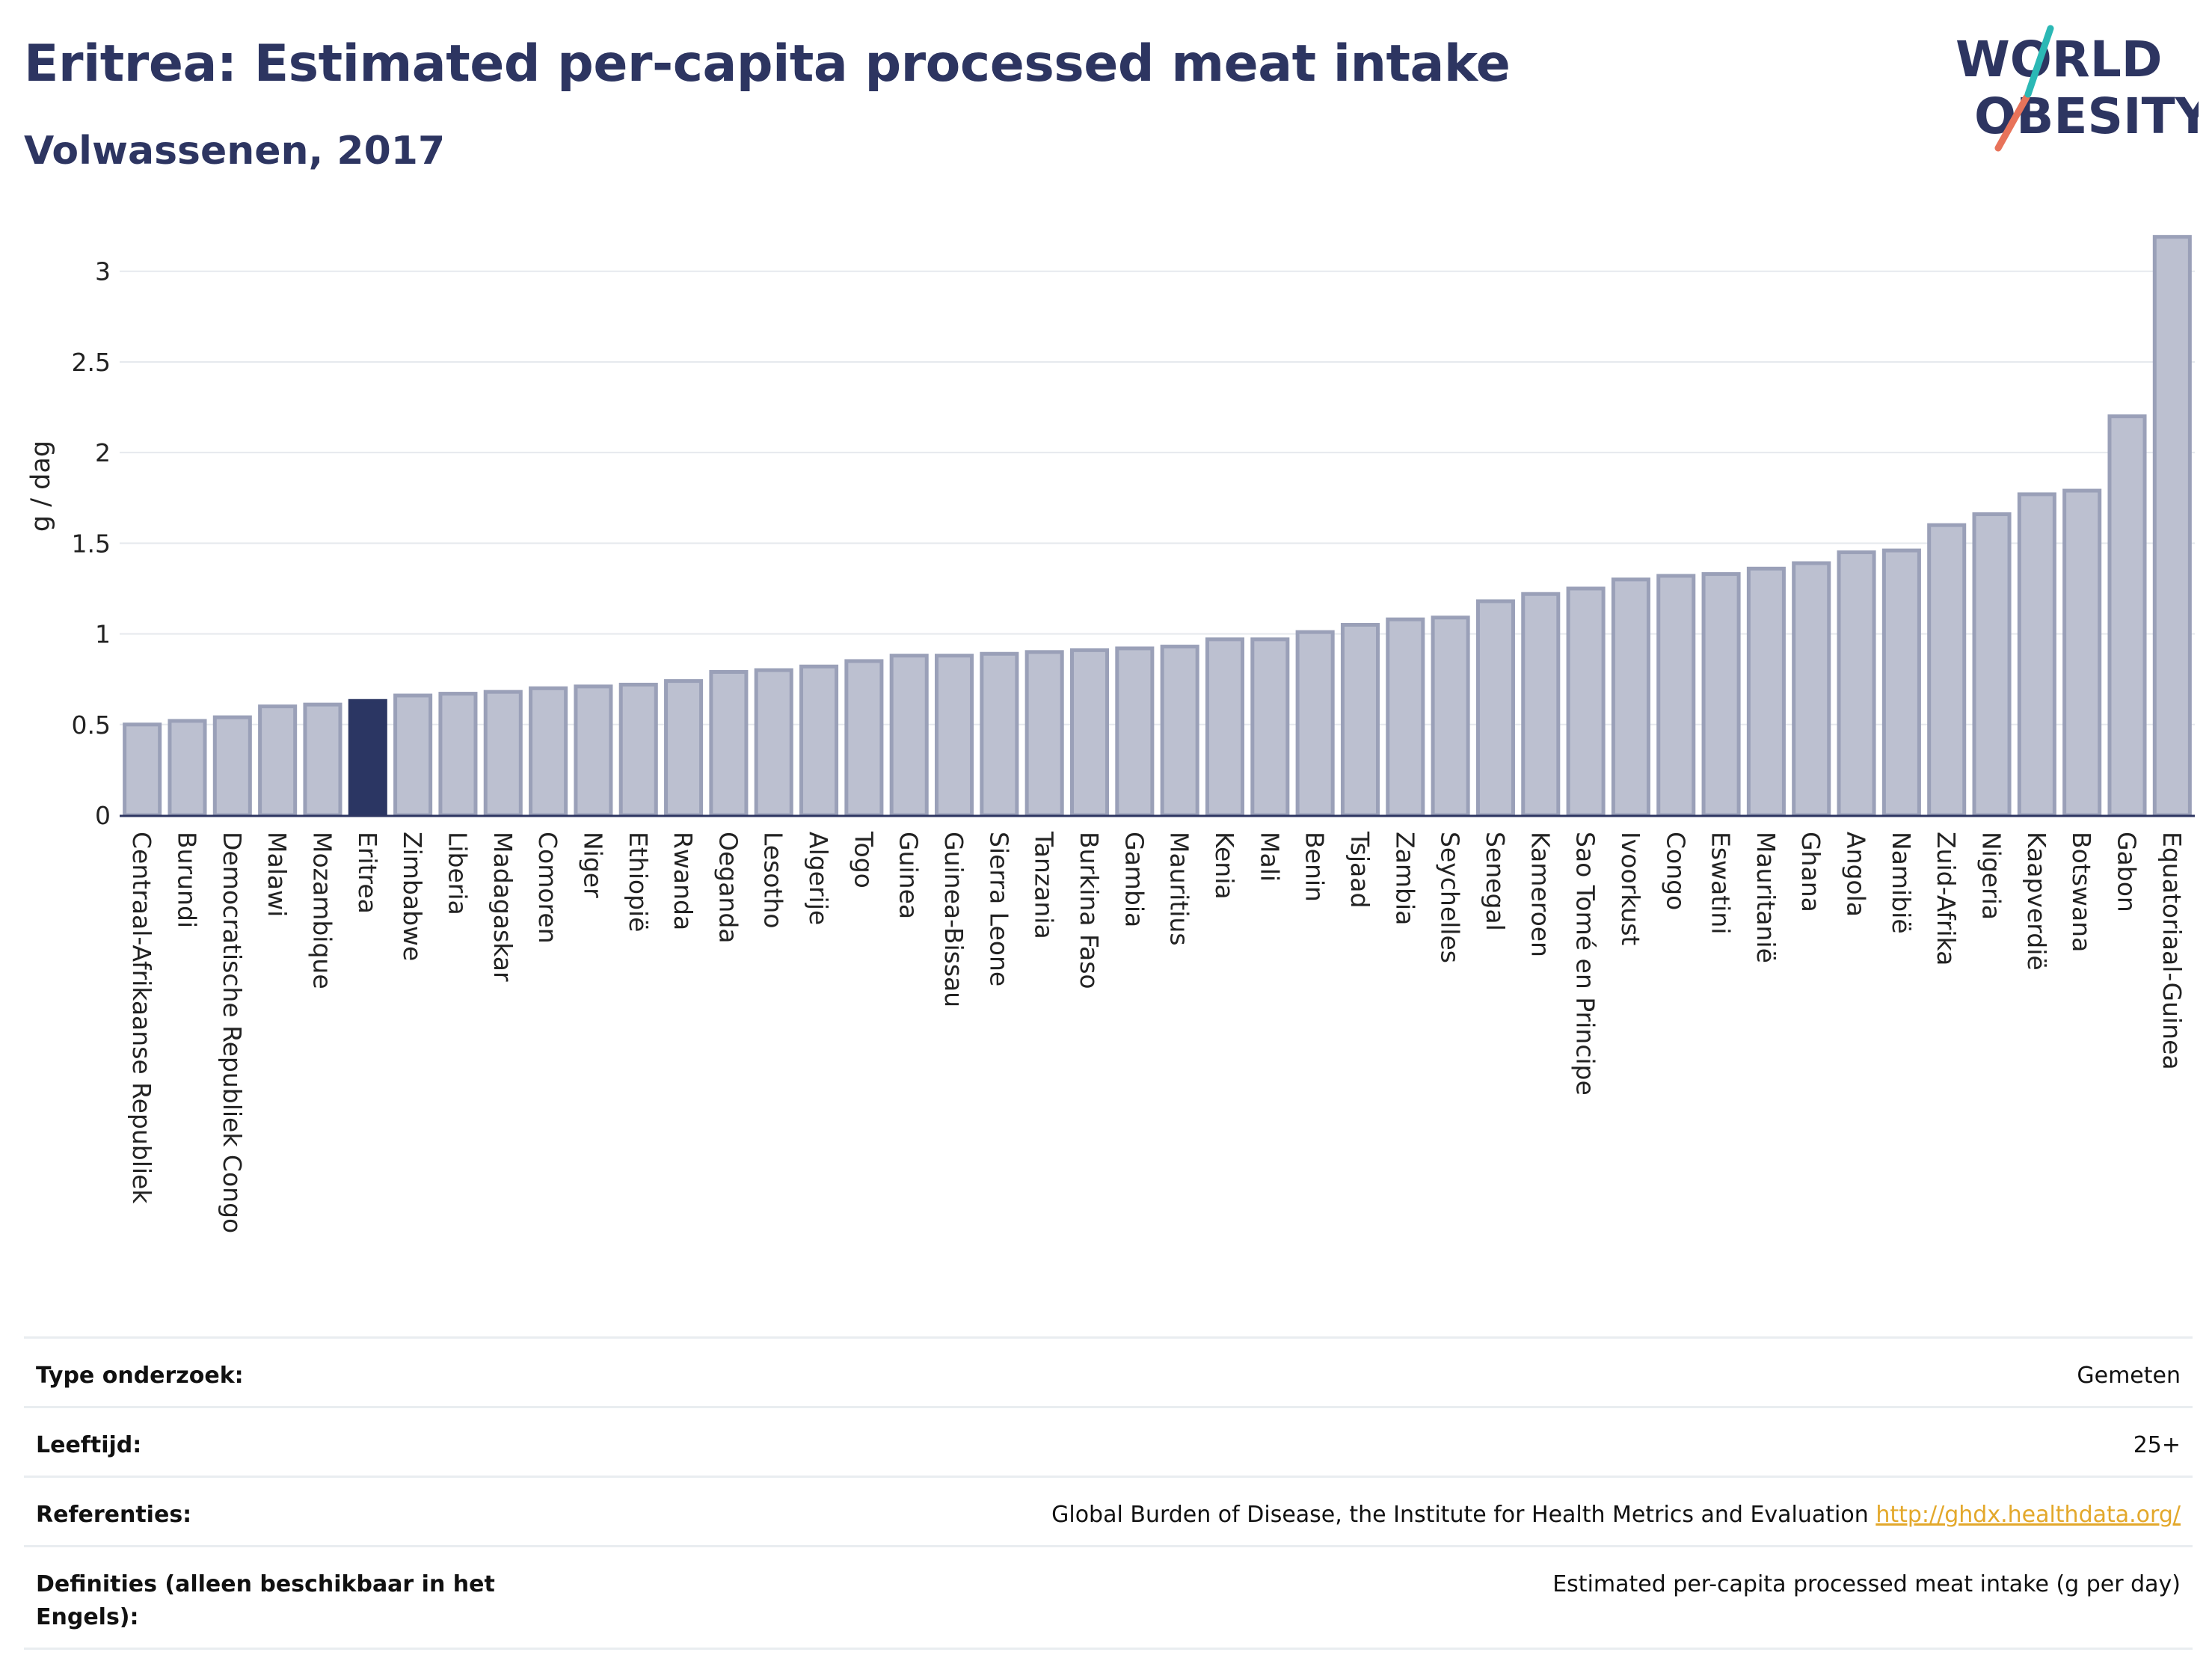 This screenshot has height=1655, width=2212. I want to click on x-tick-label: Oeganda, so click(728, 888).